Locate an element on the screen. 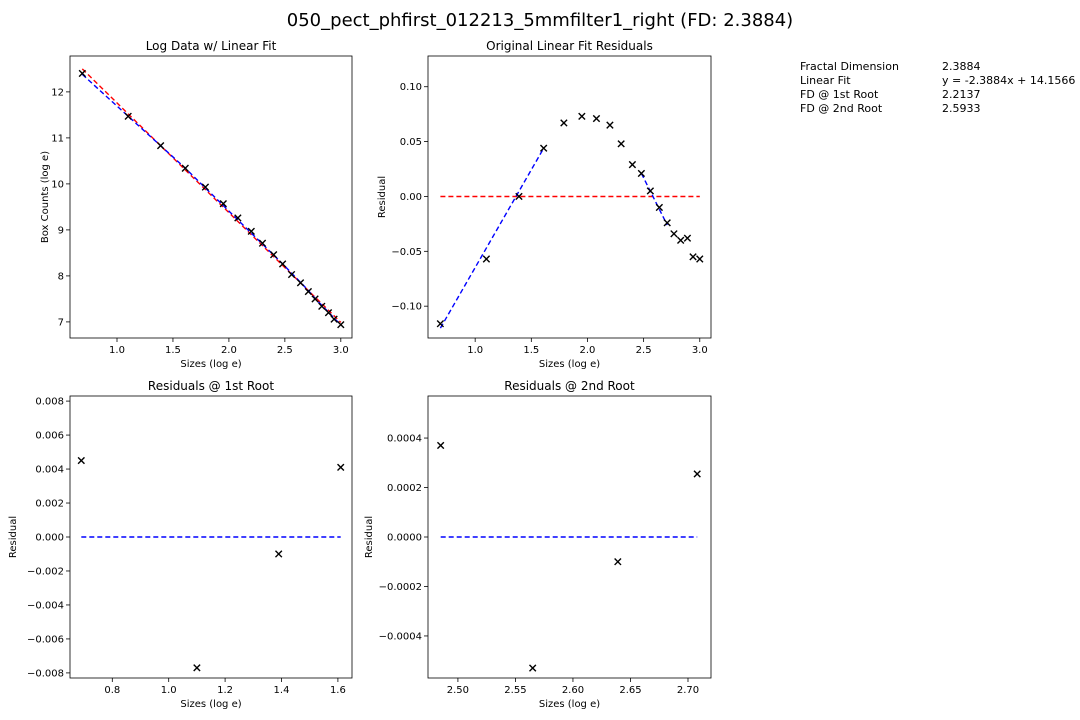 The image size is (1080, 720). info-value: 2.3884 is located at coordinates (961, 66).